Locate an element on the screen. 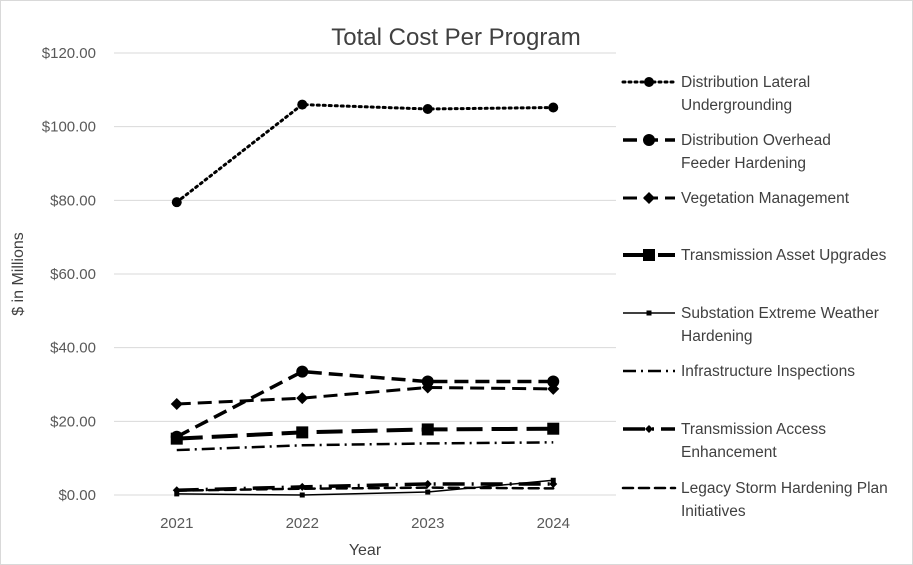 The width and height of the screenshot is (913, 565). x-axis-title: Year is located at coordinates (365, 550).